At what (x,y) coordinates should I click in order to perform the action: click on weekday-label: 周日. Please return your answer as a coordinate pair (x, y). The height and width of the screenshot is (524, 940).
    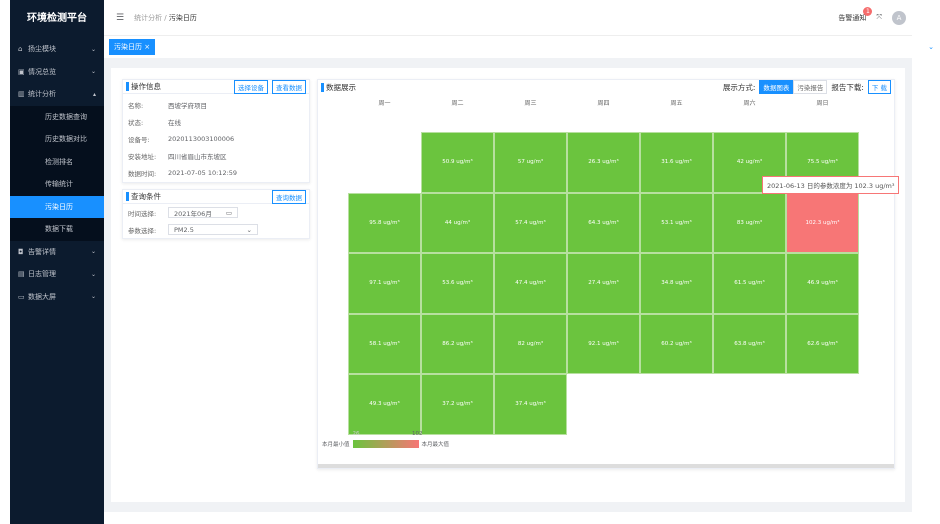
    Looking at the image, I should click on (822, 103).